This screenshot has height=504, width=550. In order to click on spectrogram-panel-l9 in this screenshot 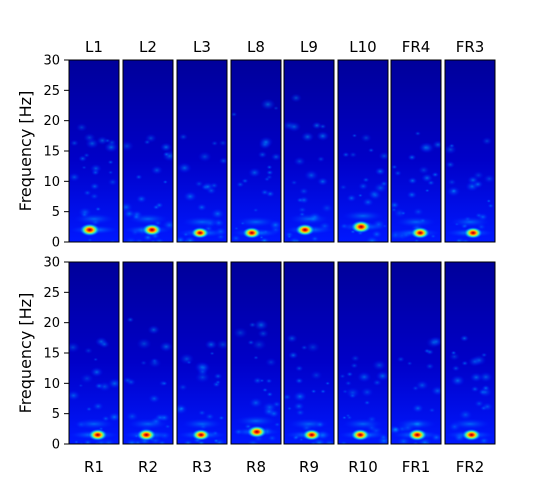, I will do `click(309, 151)`.